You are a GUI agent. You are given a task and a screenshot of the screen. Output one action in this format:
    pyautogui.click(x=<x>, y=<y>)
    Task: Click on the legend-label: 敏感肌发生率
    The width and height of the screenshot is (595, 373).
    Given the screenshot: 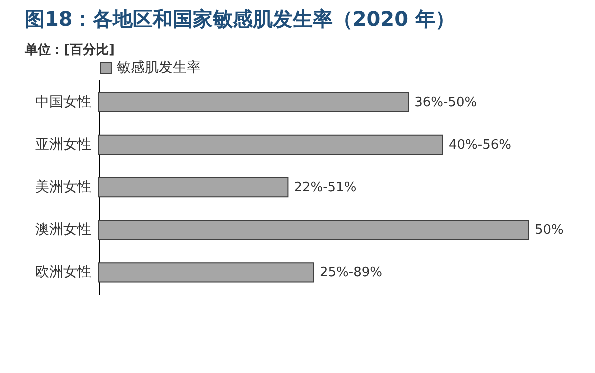 What is the action you would take?
    pyautogui.click(x=159, y=68)
    